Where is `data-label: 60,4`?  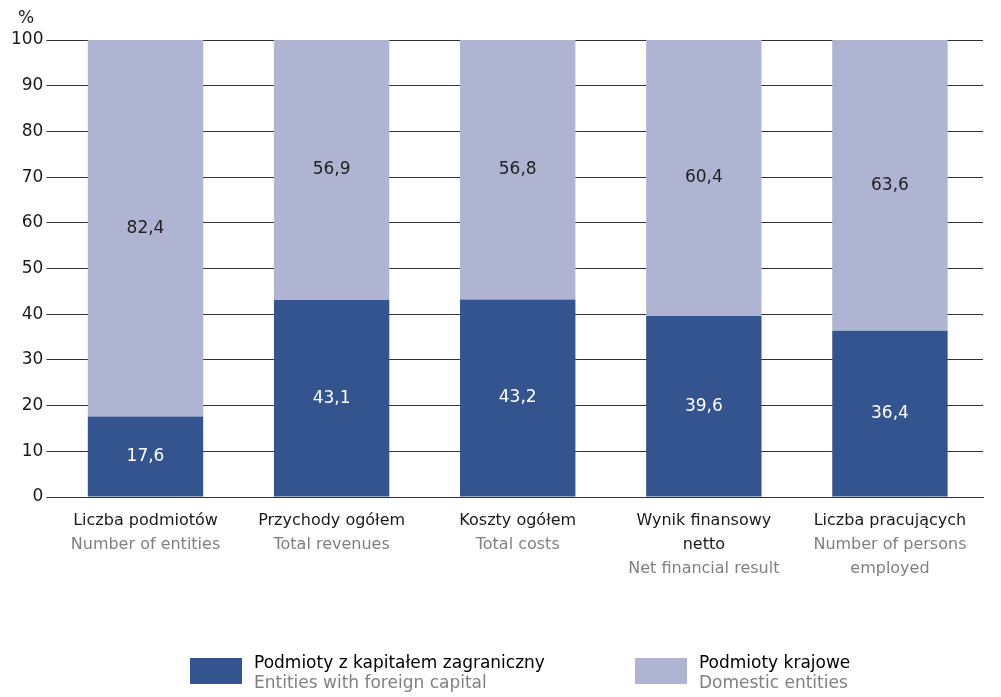
data-label: 60,4 is located at coordinates (703, 176).